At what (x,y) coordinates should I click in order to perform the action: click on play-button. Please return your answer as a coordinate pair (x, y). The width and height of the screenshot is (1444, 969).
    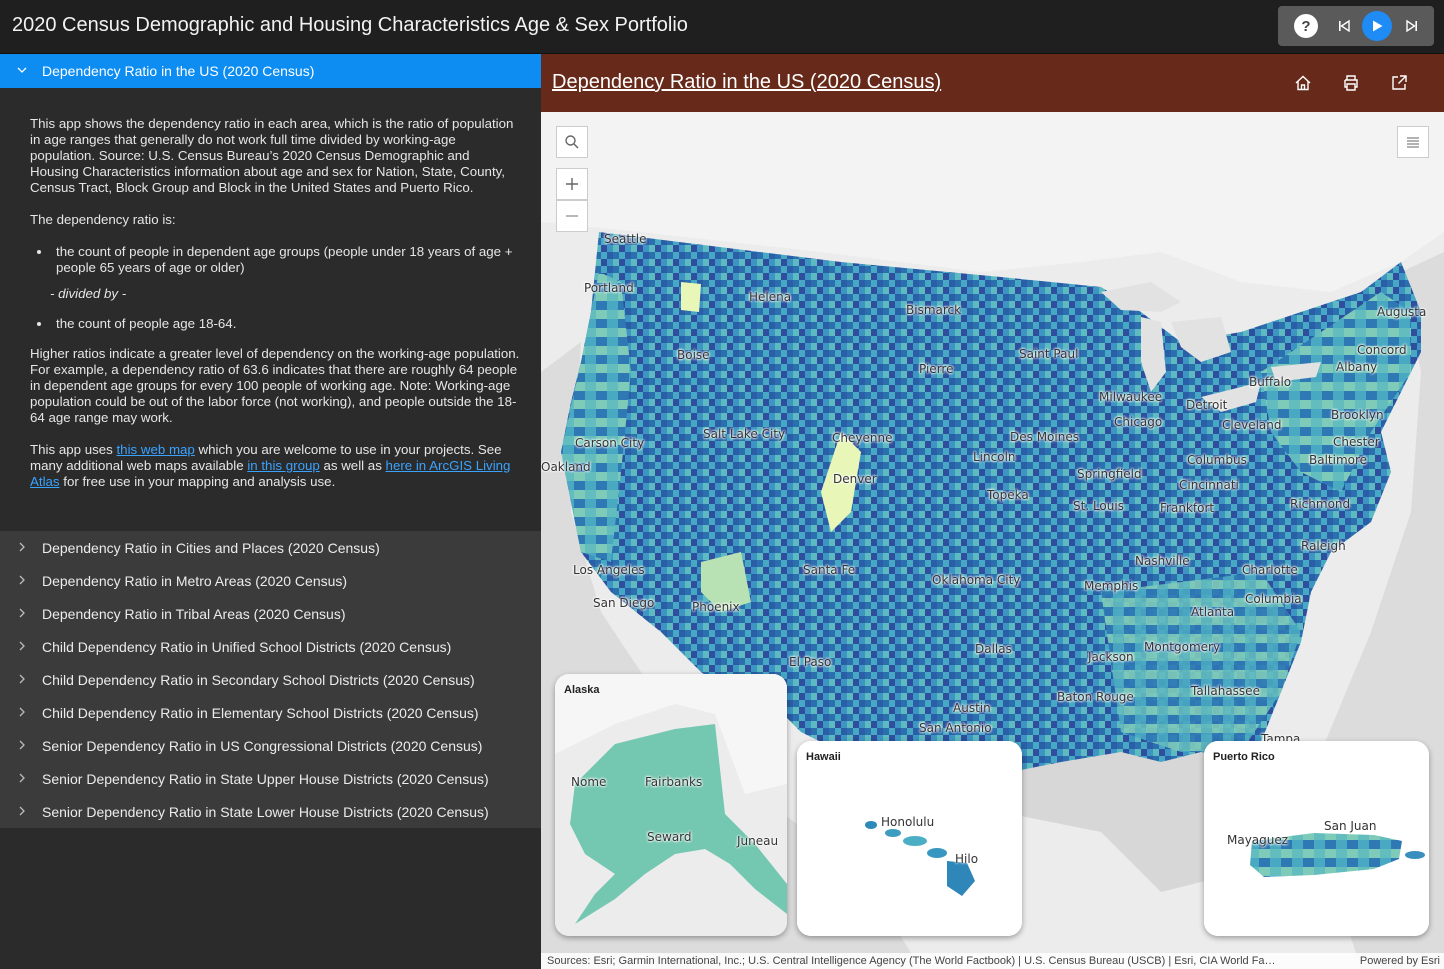
    Looking at the image, I should click on (1377, 26).